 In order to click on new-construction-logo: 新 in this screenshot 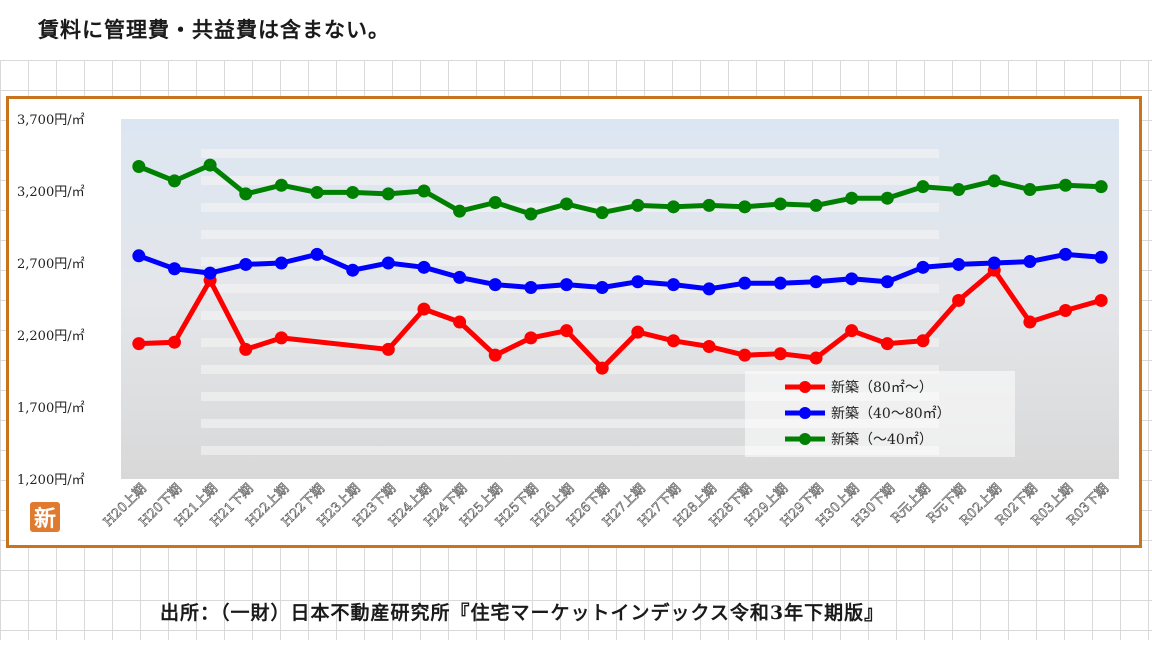, I will do `click(45, 517)`.